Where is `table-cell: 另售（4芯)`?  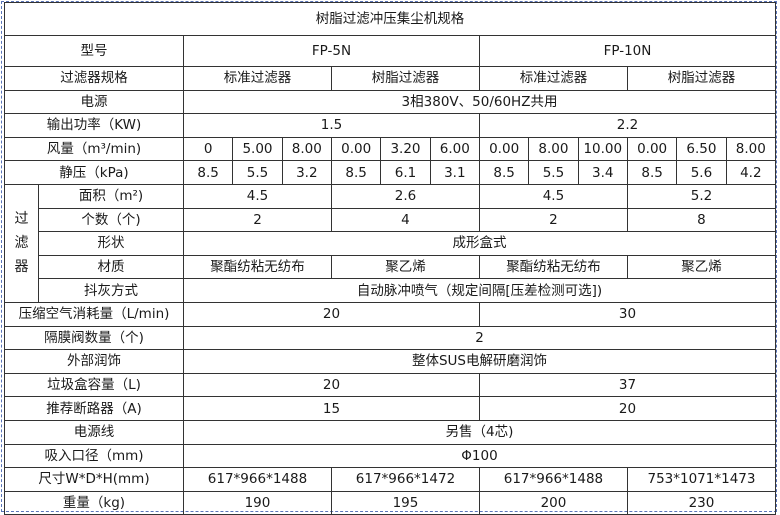 table-cell: 另售（4芯) is located at coordinates (479, 432).